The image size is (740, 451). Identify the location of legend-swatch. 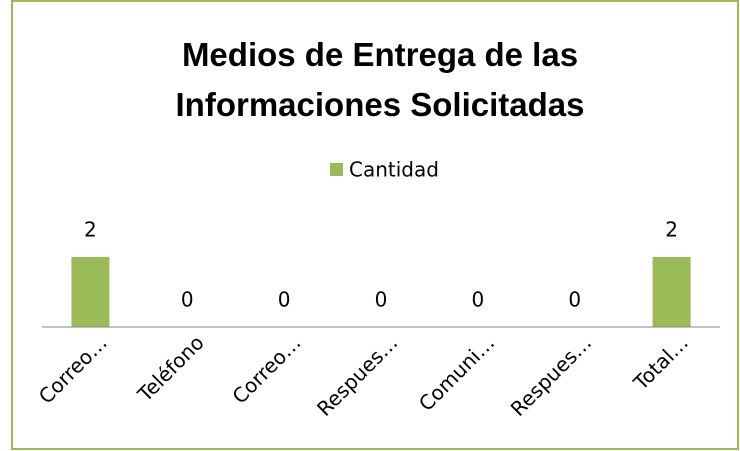
(336, 169).